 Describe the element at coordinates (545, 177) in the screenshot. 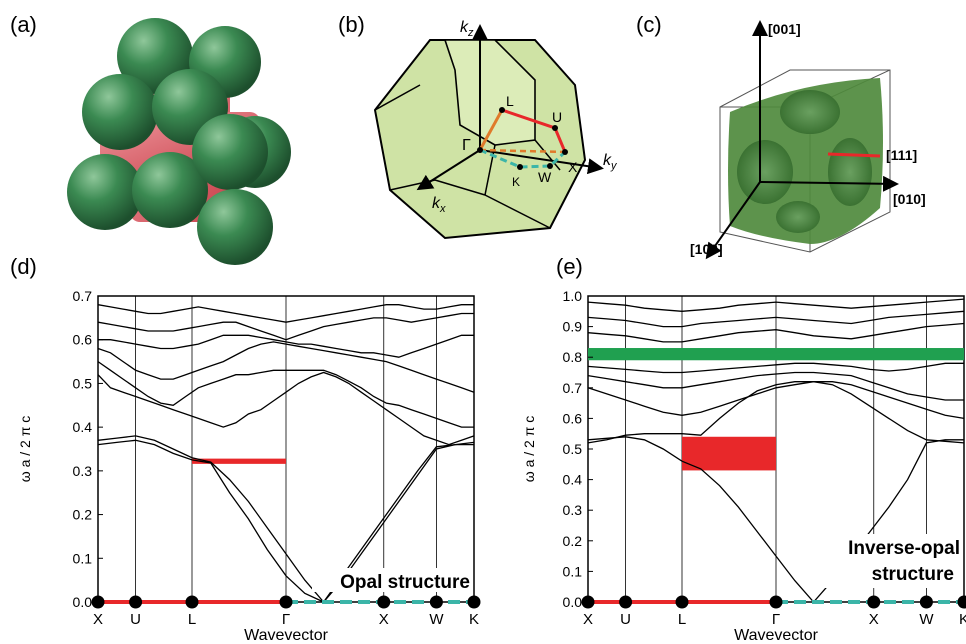

I see `bz-point-w: W` at that location.